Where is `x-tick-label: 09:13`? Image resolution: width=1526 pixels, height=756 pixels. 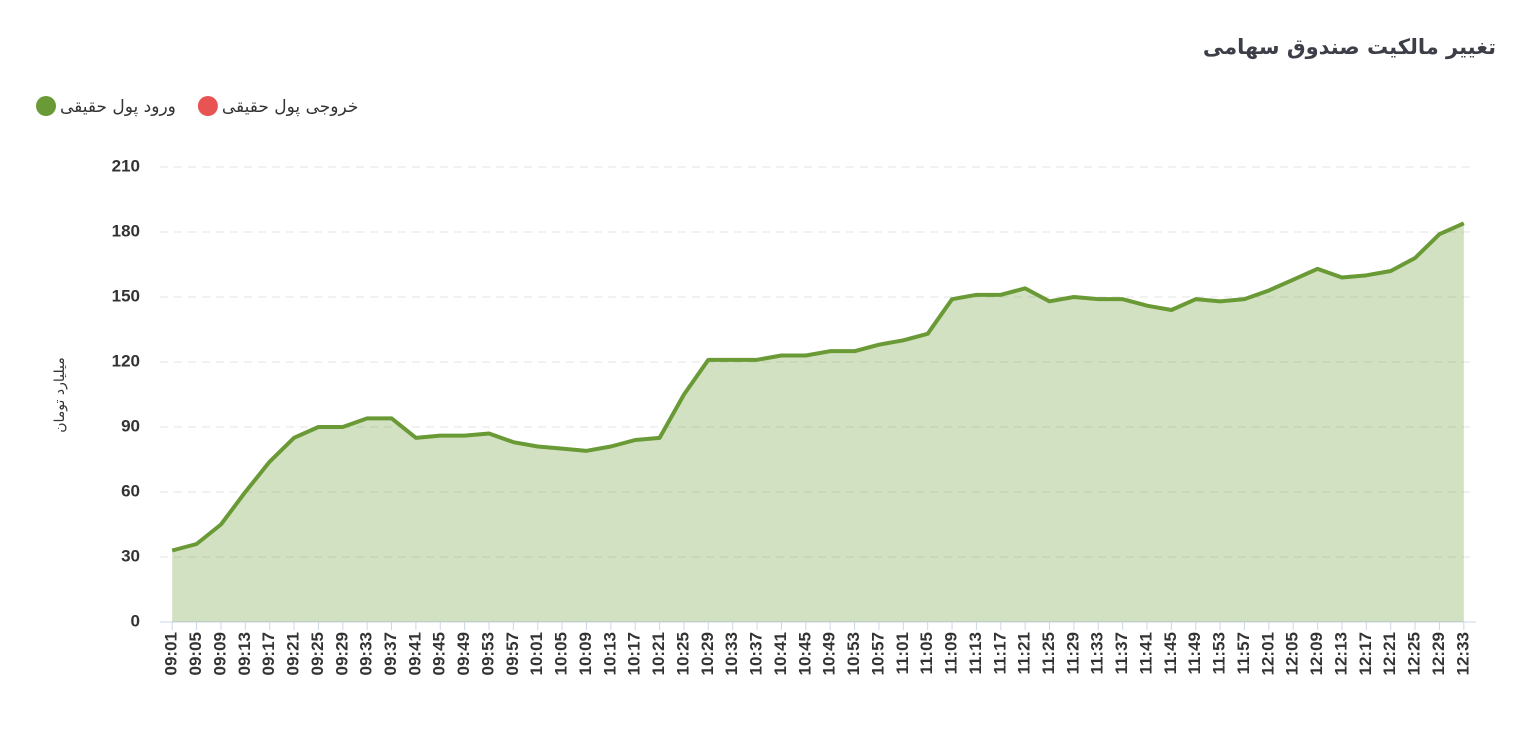 x-tick-label: 09:13 is located at coordinates (244, 653).